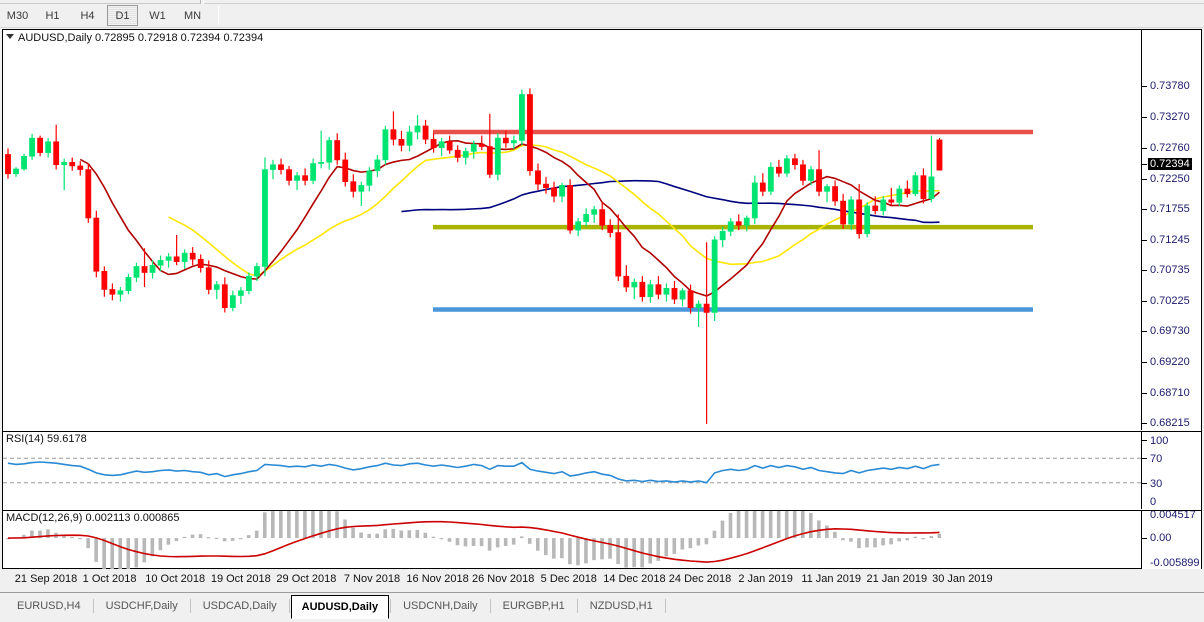 The width and height of the screenshot is (1204, 622). I want to click on symbol-tab-audusd: AUDUSD,Daily, so click(340, 607).